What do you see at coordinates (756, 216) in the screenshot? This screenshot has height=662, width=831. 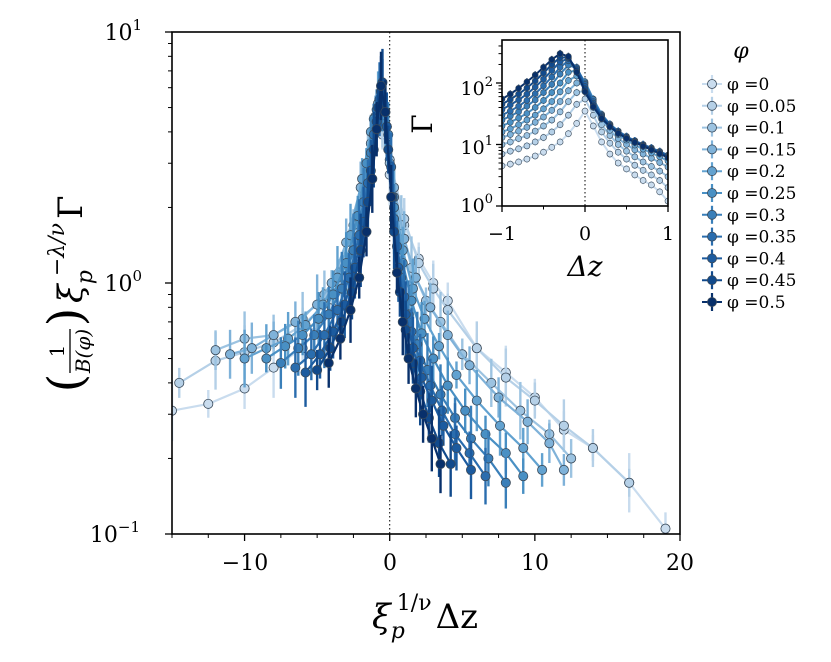 I see `legend-label: φ =0.3` at bounding box center [756, 216].